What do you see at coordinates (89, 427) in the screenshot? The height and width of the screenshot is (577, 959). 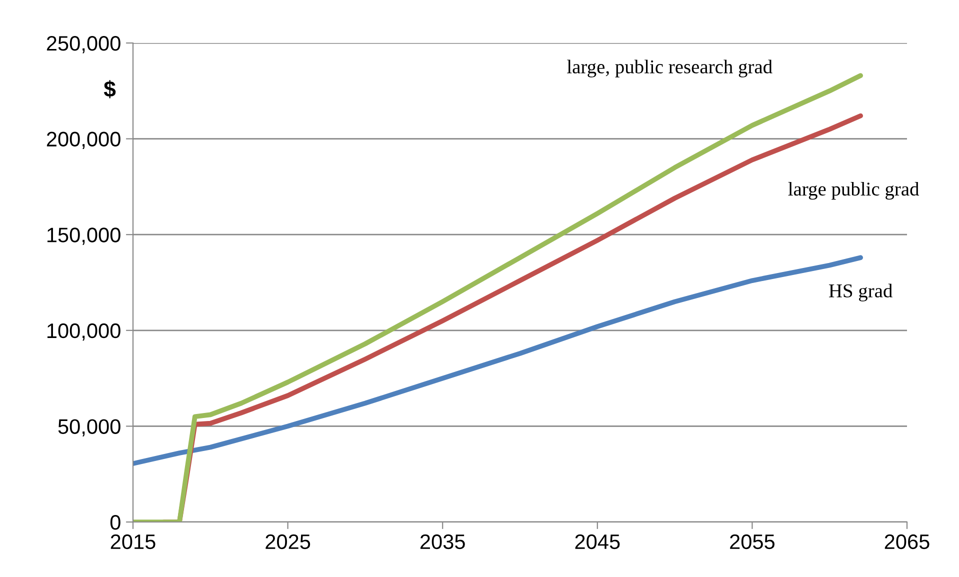 I see `y-tick-label: 50,000` at bounding box center [89, 427].